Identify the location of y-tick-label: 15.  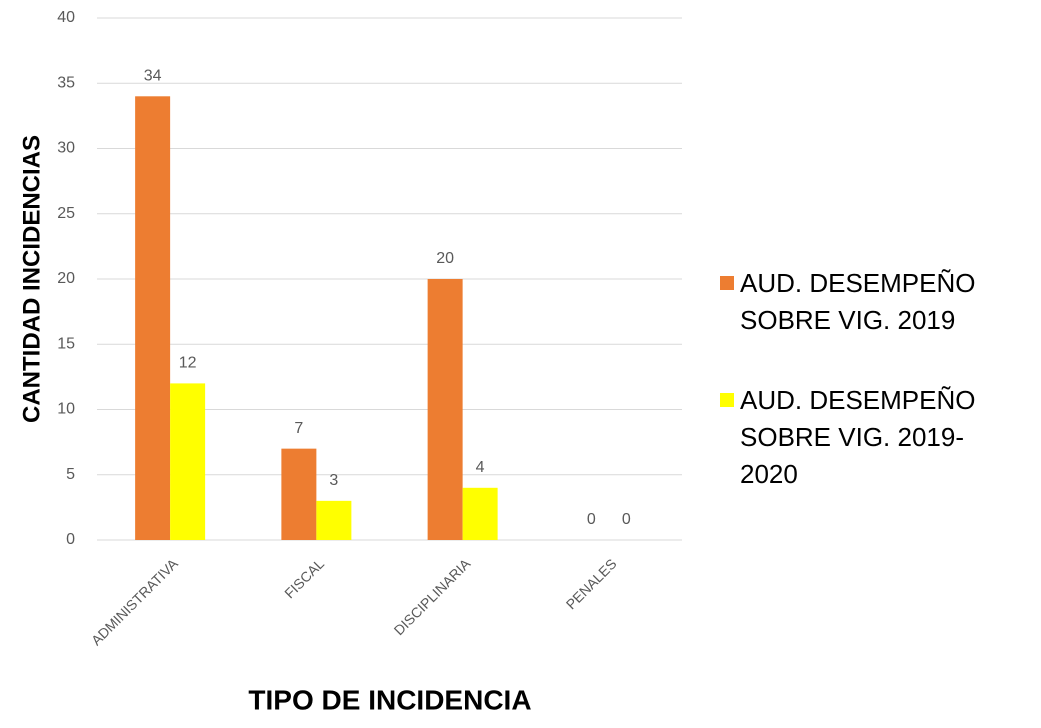
(66, 343).